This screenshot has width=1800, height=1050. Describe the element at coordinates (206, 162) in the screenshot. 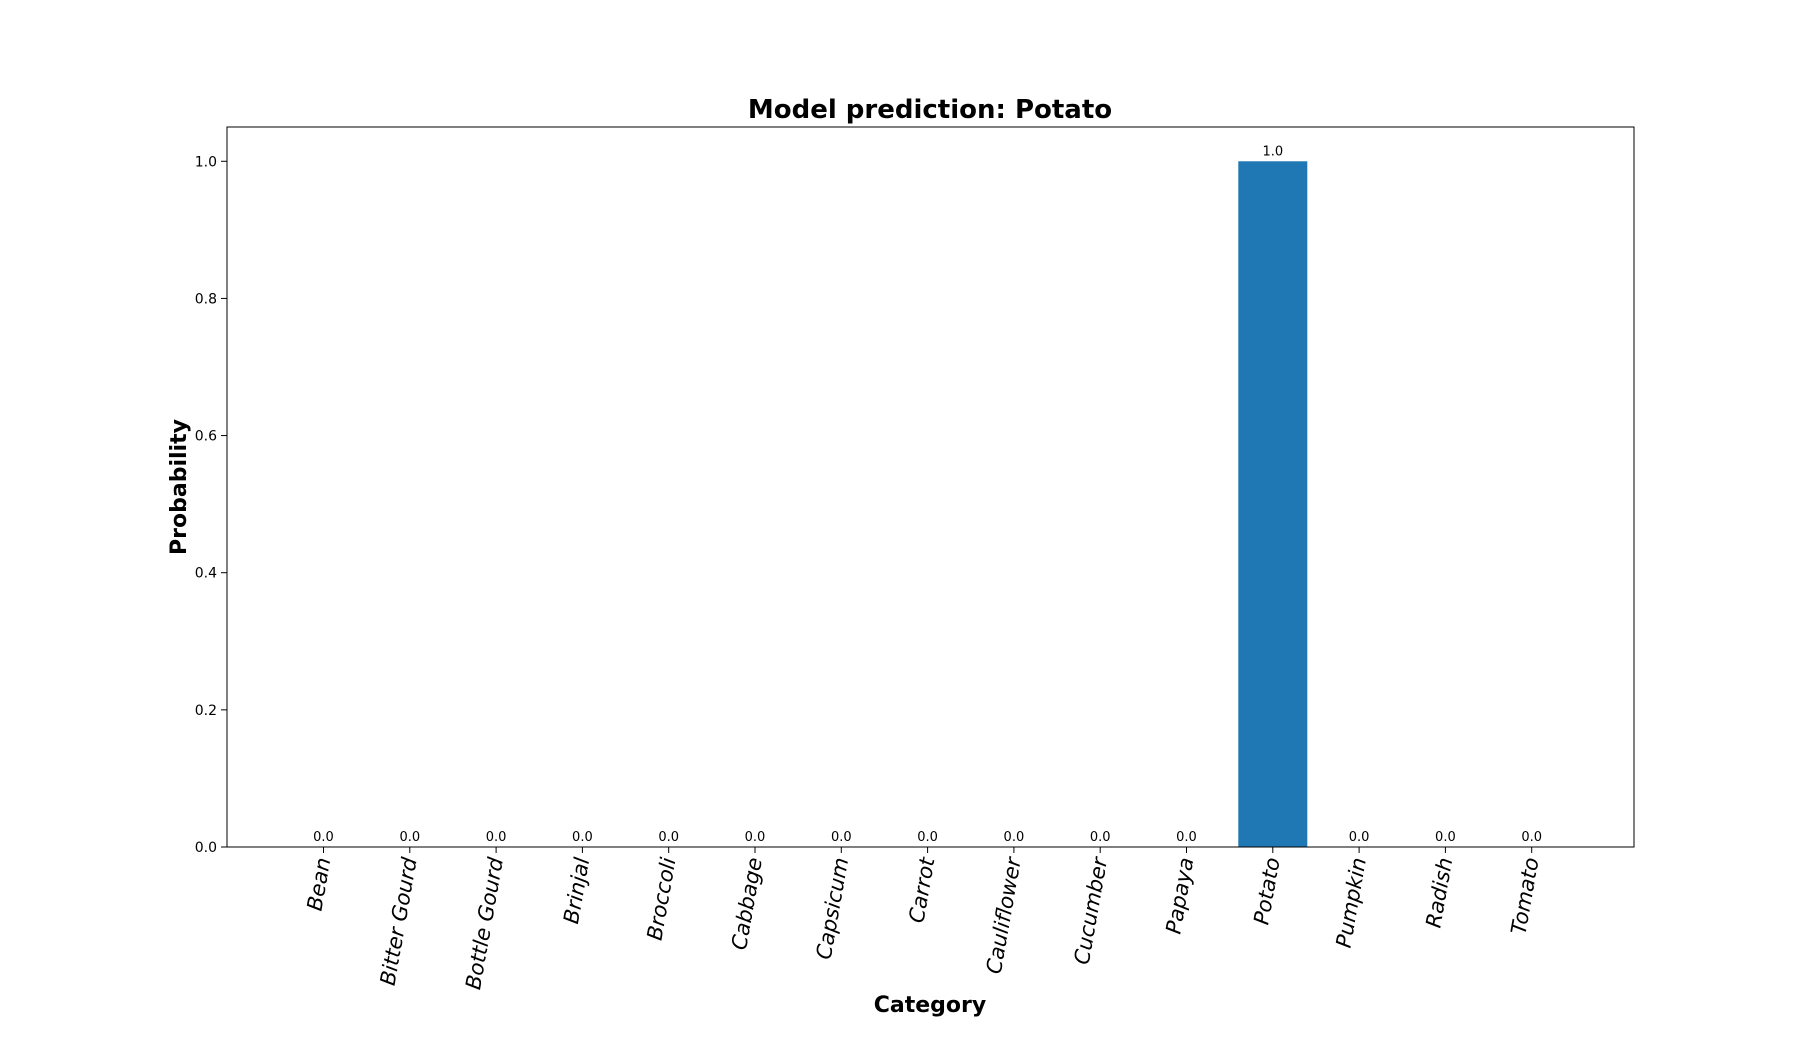

I see `y-tick-label: 1.0` at that location.